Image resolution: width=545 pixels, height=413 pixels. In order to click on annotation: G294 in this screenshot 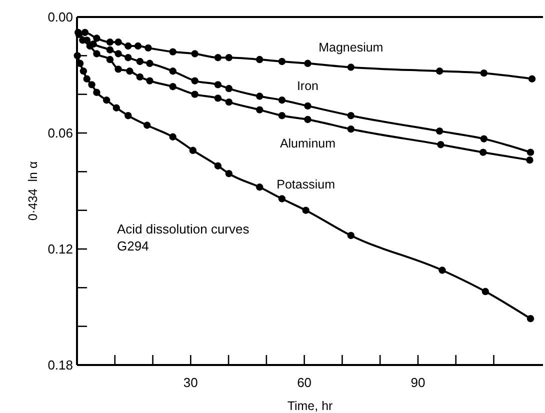, I will do `click(133, 246)`.